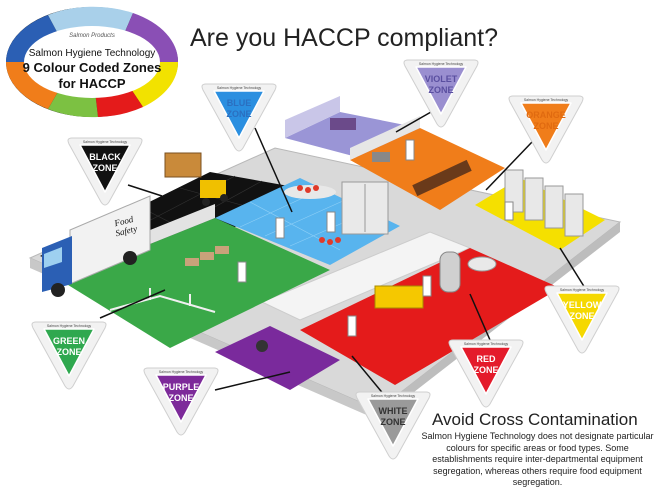 This screenshot has width=658, height=489. What do you see at coordinates (343, 124) in the screenshot?
I see `violet-desk` at bounding box center [343, 124].